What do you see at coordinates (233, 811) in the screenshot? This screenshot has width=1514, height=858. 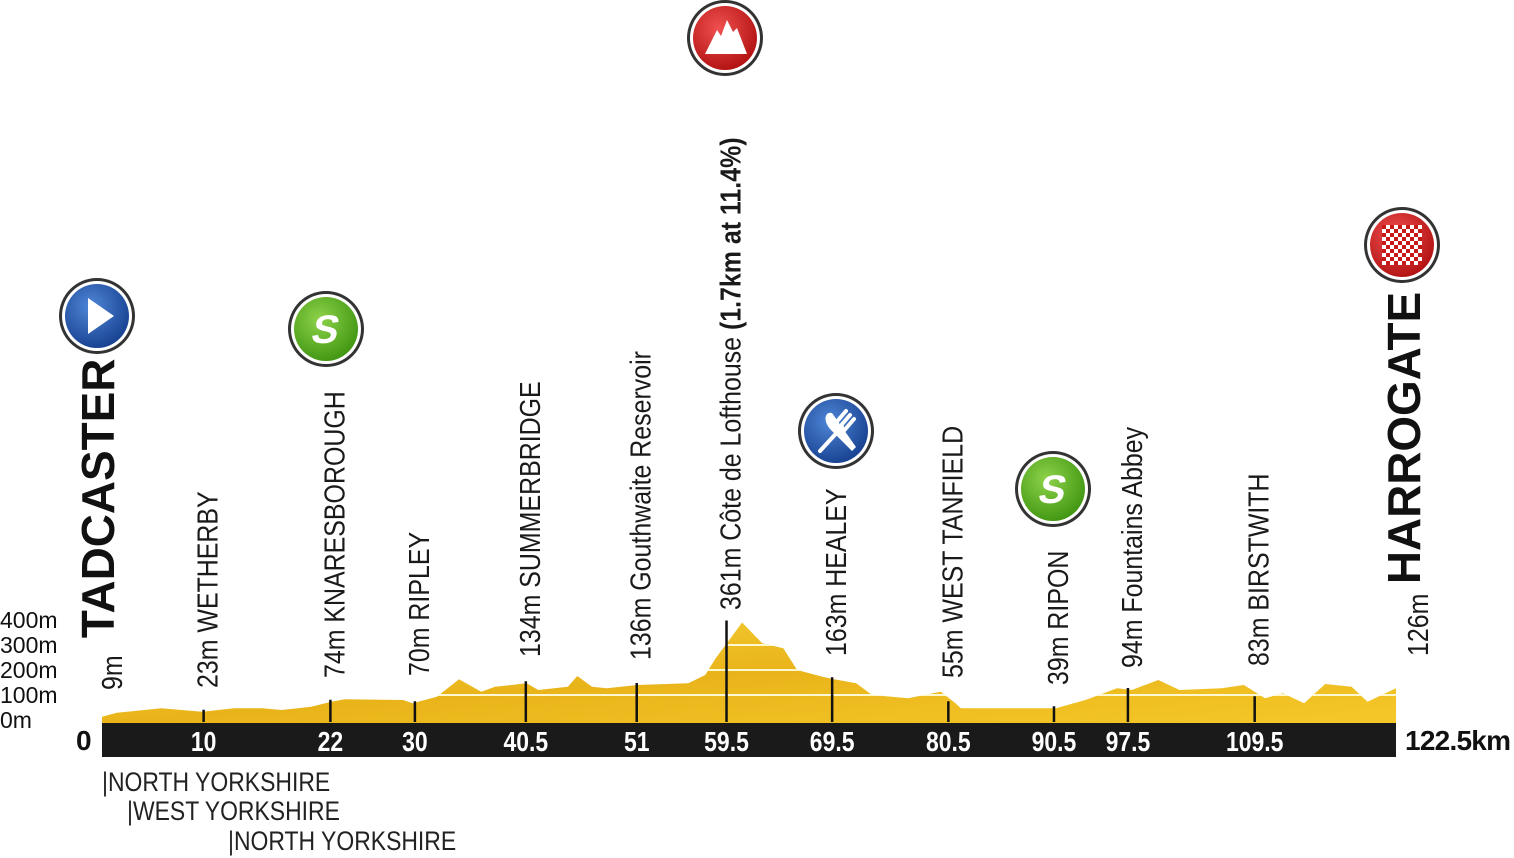 I see `region-label: |WEST YORKSHIRE` at bounding box center [233, 811].